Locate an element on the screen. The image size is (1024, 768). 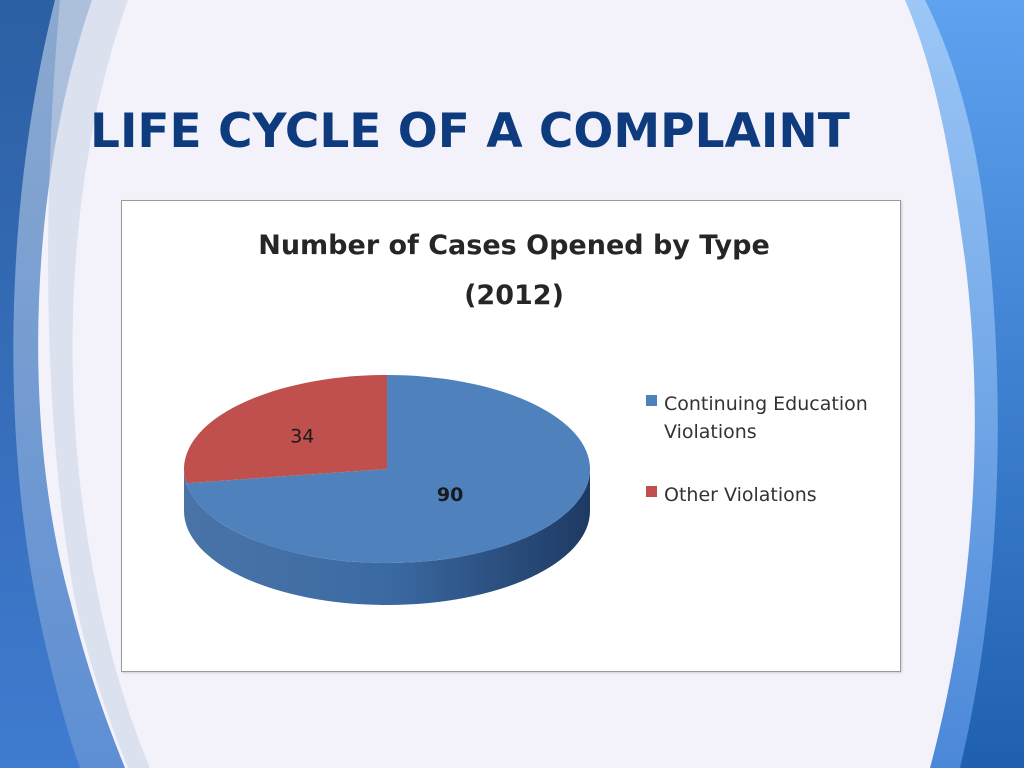
data-label-other-violations: 34 is located at coordinates (302, 436).